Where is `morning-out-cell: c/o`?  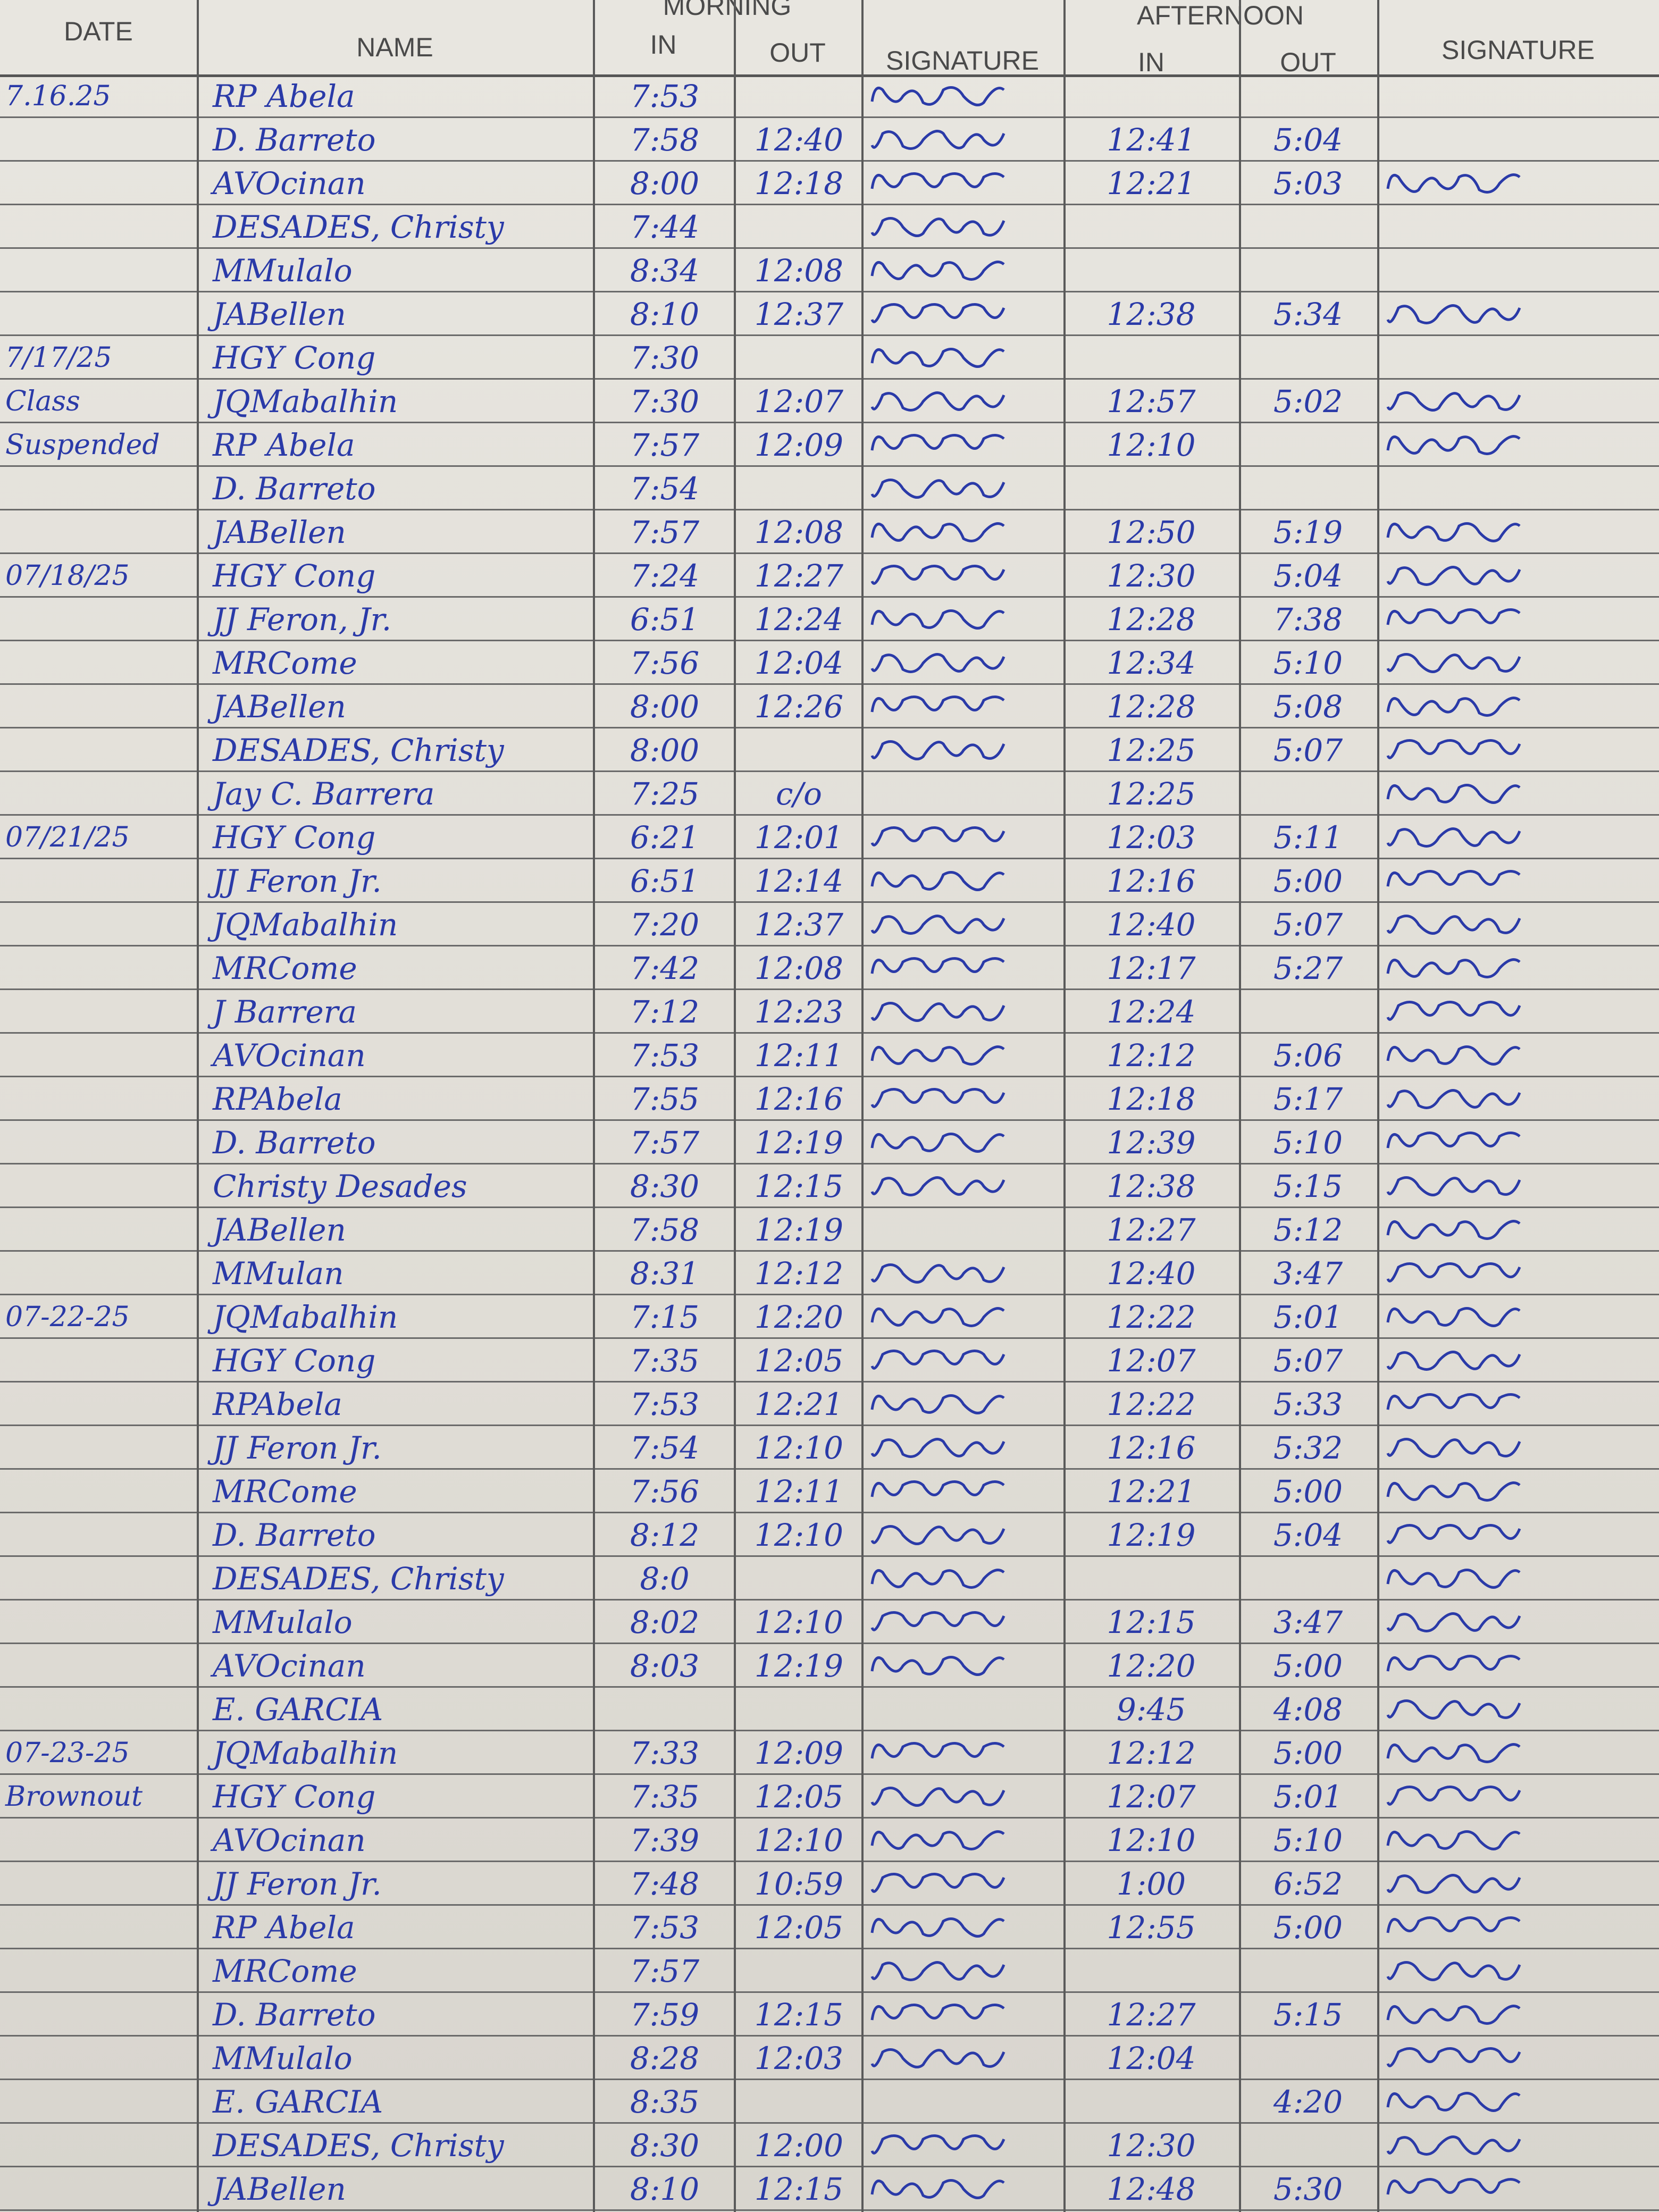
morning-out-cell: c/o is located at coordinates (799, 794).